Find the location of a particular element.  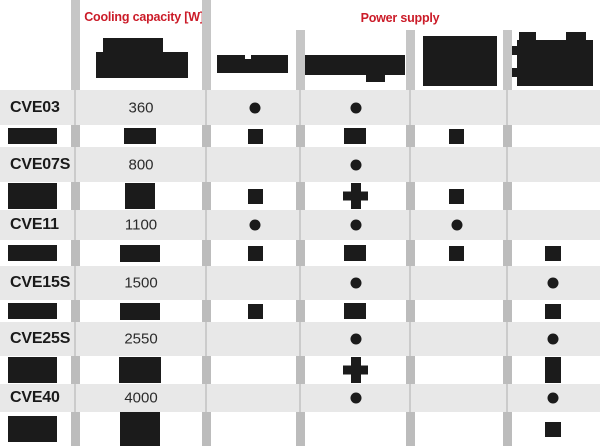

capacity-value: 800 is located at coordinates (141, 164).